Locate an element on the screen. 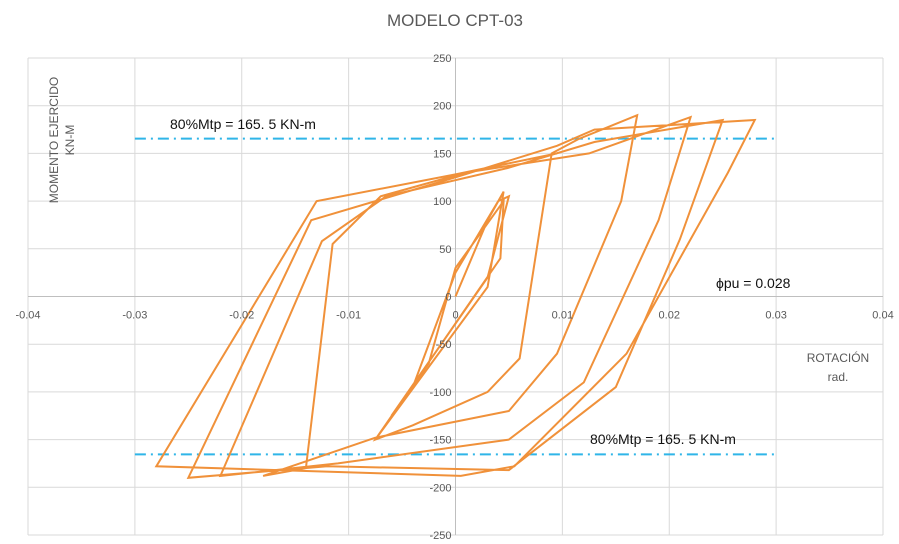  y-tick-label: -200 is located at coordinates (440, 488).